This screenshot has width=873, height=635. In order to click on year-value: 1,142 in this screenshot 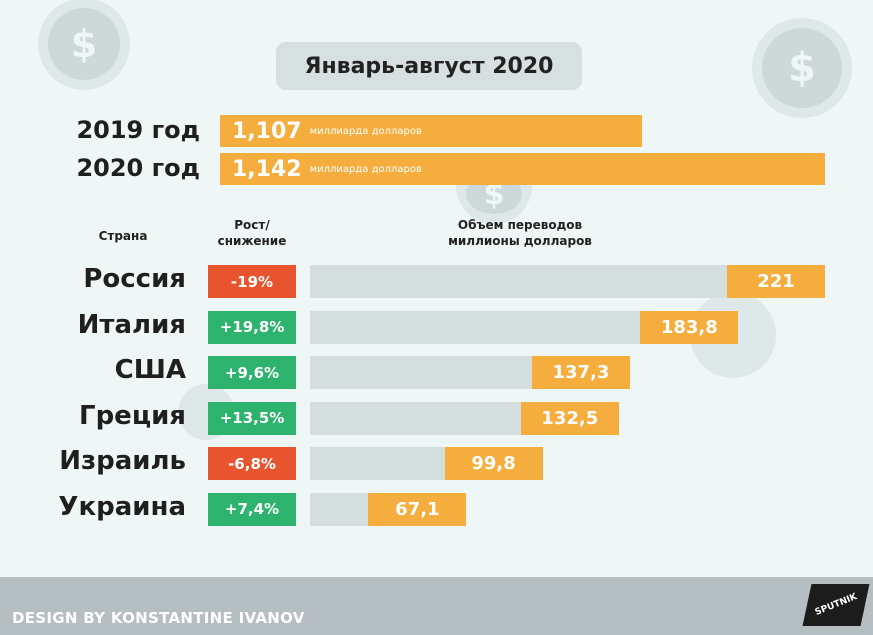, I will do `click(267, 169)`.